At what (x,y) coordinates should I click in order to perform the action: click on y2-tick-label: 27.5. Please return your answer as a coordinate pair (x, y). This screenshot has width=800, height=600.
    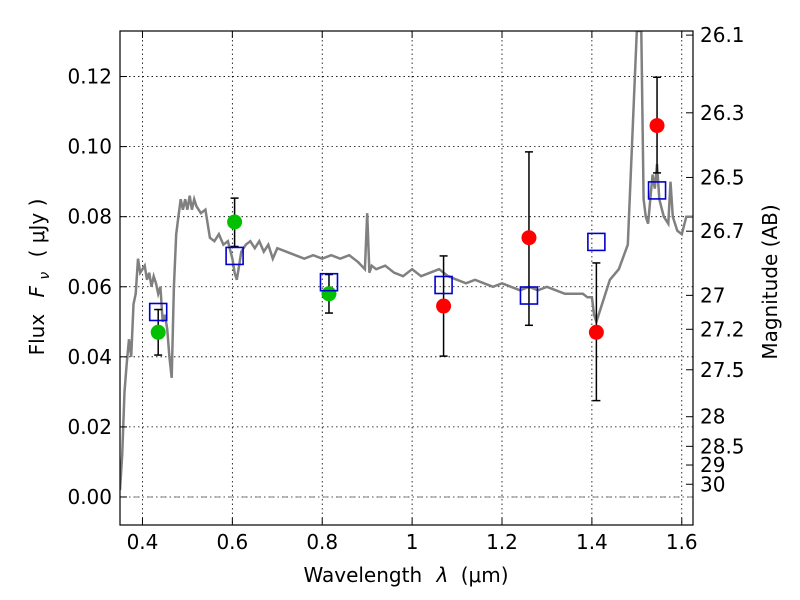
    Looking at the image, I should click on (722, 370).